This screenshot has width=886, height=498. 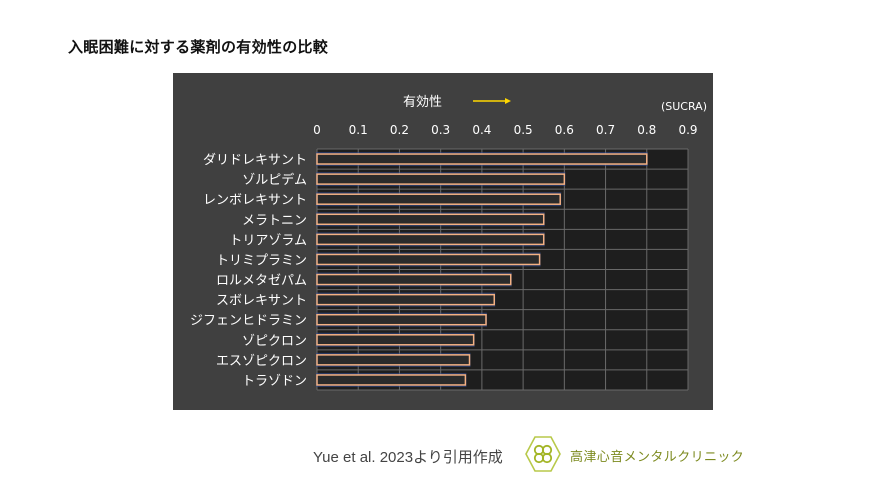 I want to click on x-tick-label: 0.7, so click(x=605, y=130).